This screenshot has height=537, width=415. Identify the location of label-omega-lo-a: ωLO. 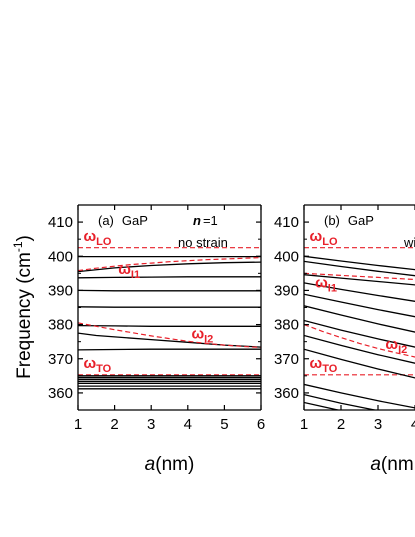
(97, 238).